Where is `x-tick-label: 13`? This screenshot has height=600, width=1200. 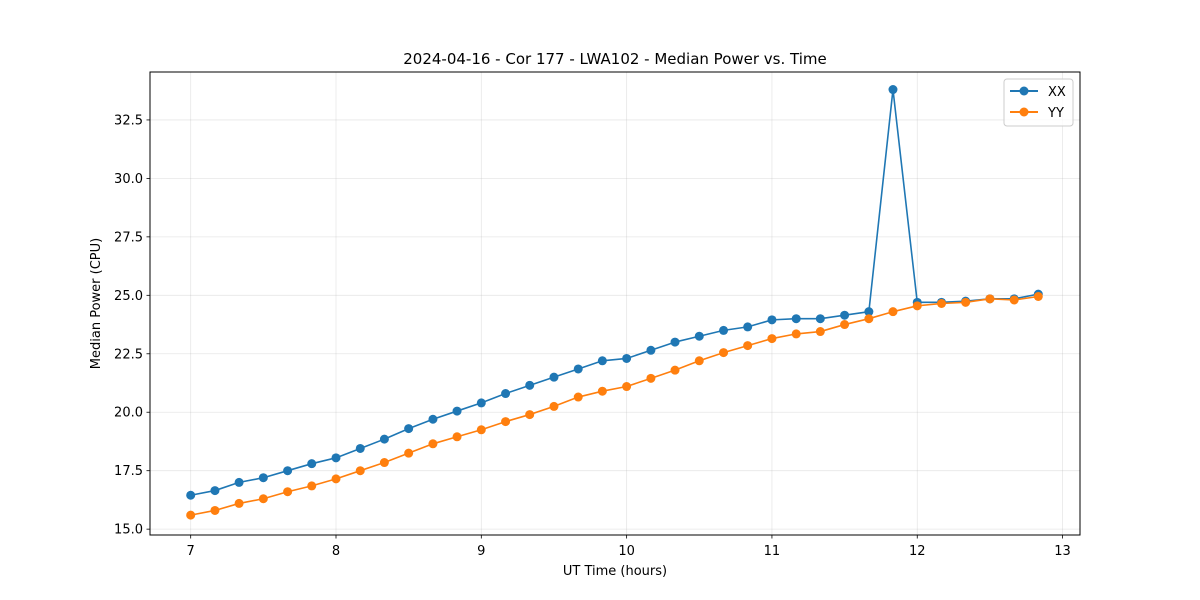
x-tick-label: 13 is located at coordinates (1062, 551).